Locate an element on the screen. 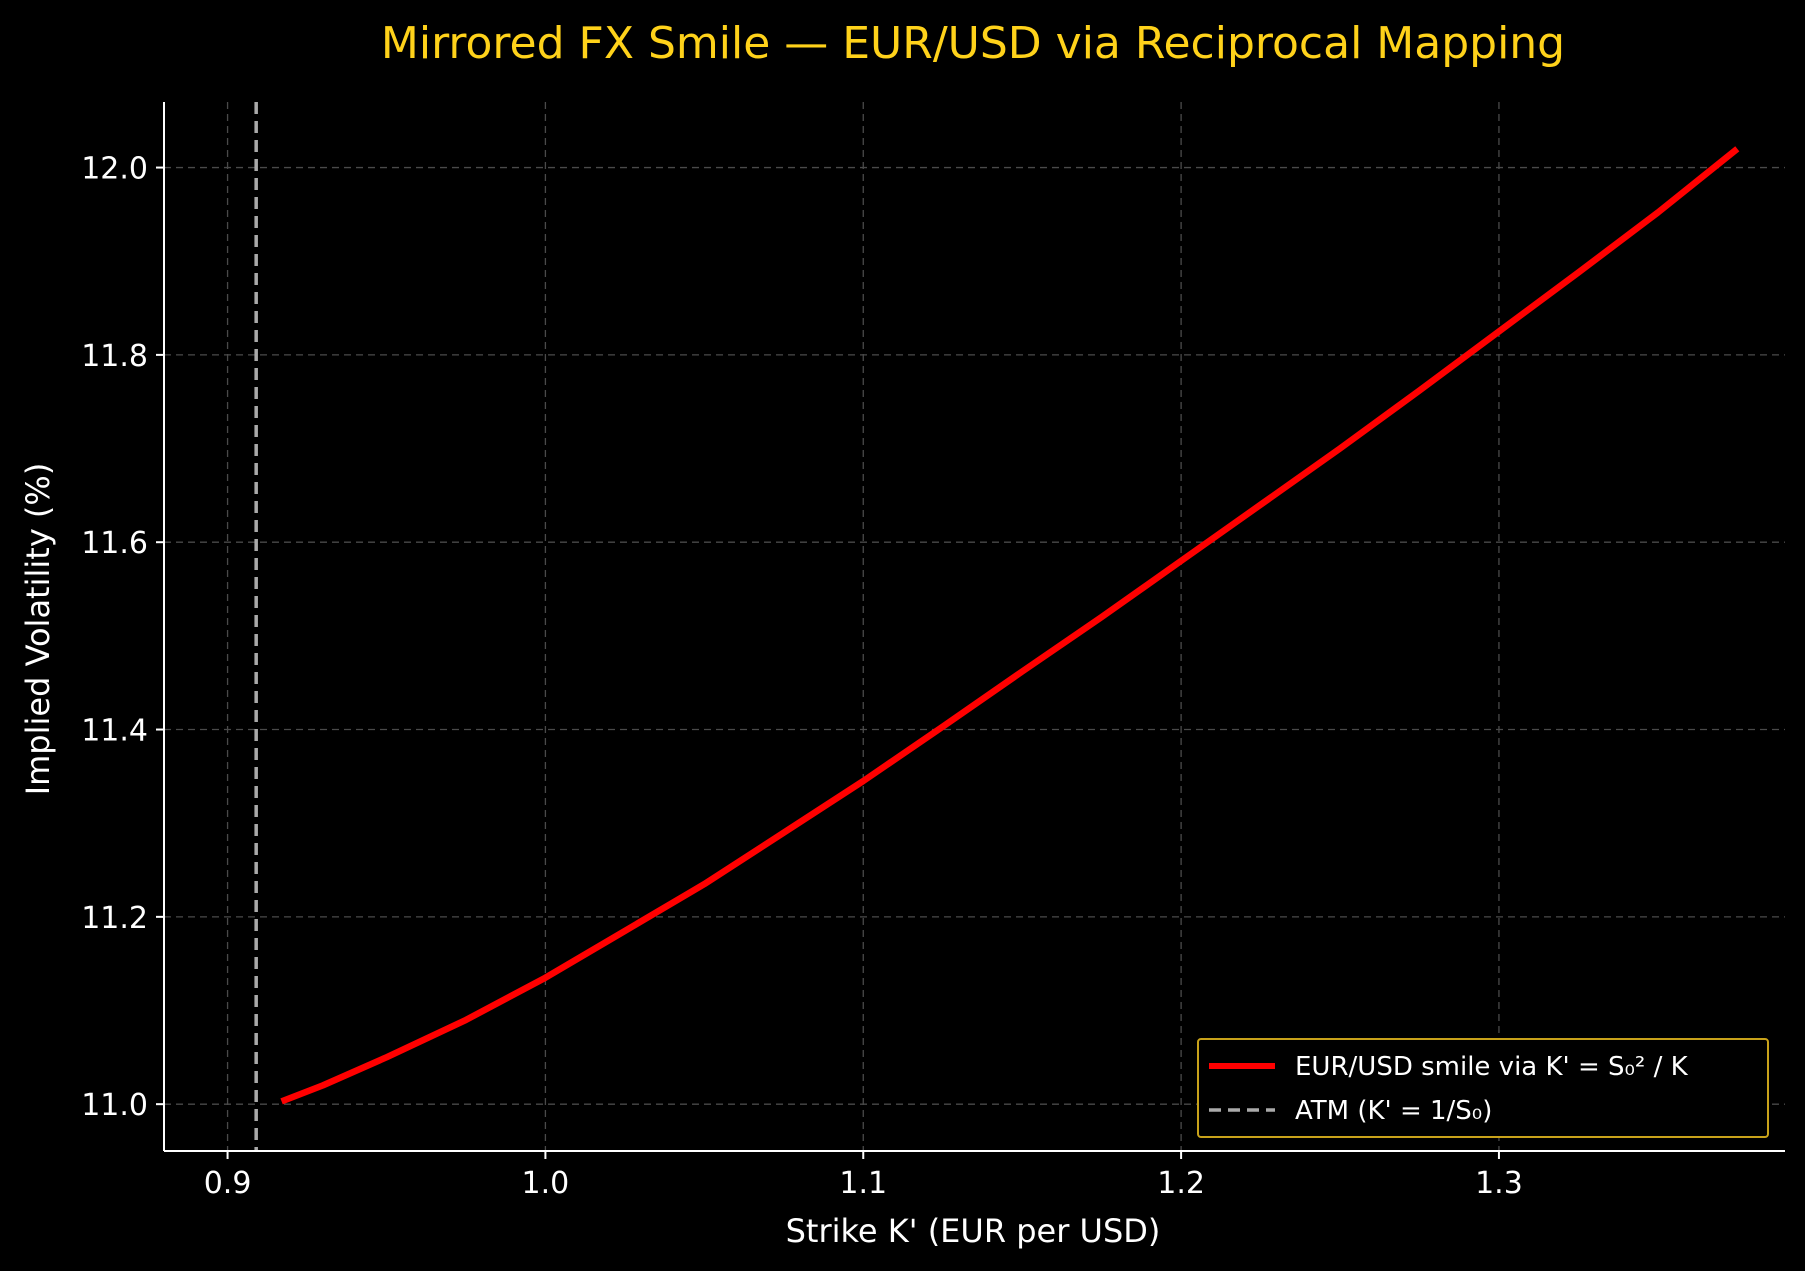 This screenshot has width=1805, height=1271. legend-box is located at coordinates (1483, 1088).